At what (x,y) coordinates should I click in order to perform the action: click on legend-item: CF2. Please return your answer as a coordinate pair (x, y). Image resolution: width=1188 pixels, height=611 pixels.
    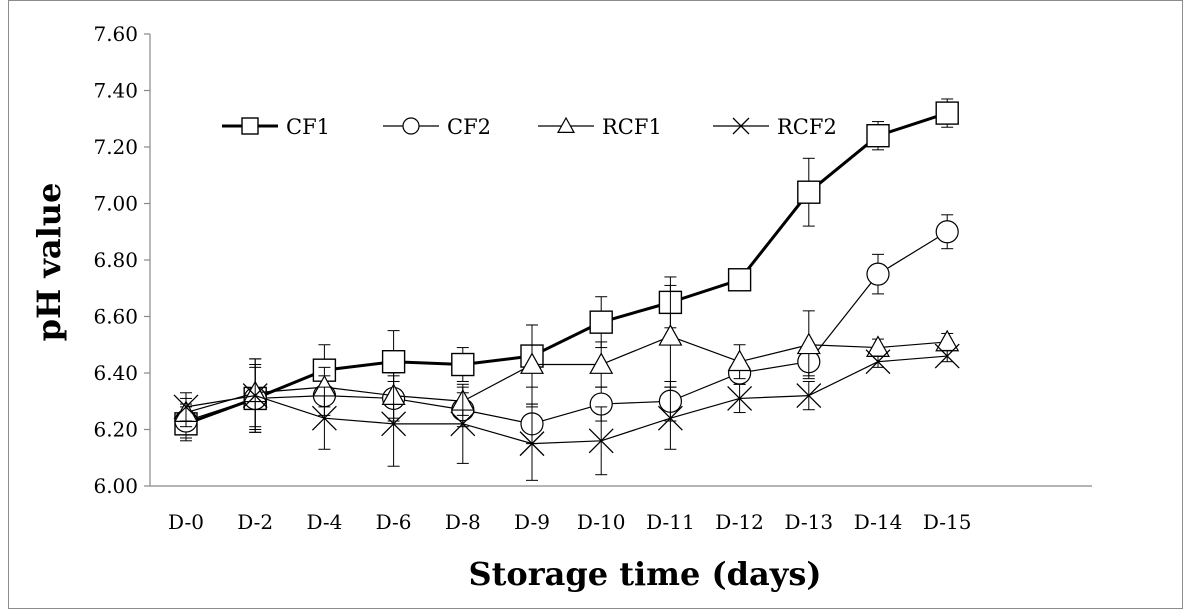
    Looking at the image, I should click on (437, 127).